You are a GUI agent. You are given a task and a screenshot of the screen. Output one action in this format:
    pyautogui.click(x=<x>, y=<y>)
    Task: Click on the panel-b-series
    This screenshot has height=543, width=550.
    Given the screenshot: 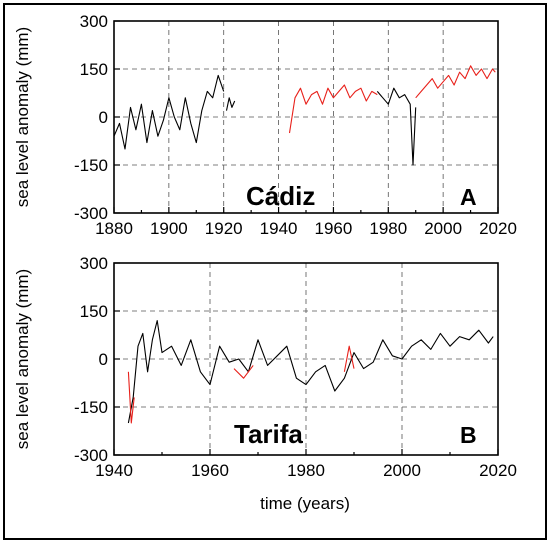 What is the action you would take?
    pyautogui.click(x=310, y=372)
    